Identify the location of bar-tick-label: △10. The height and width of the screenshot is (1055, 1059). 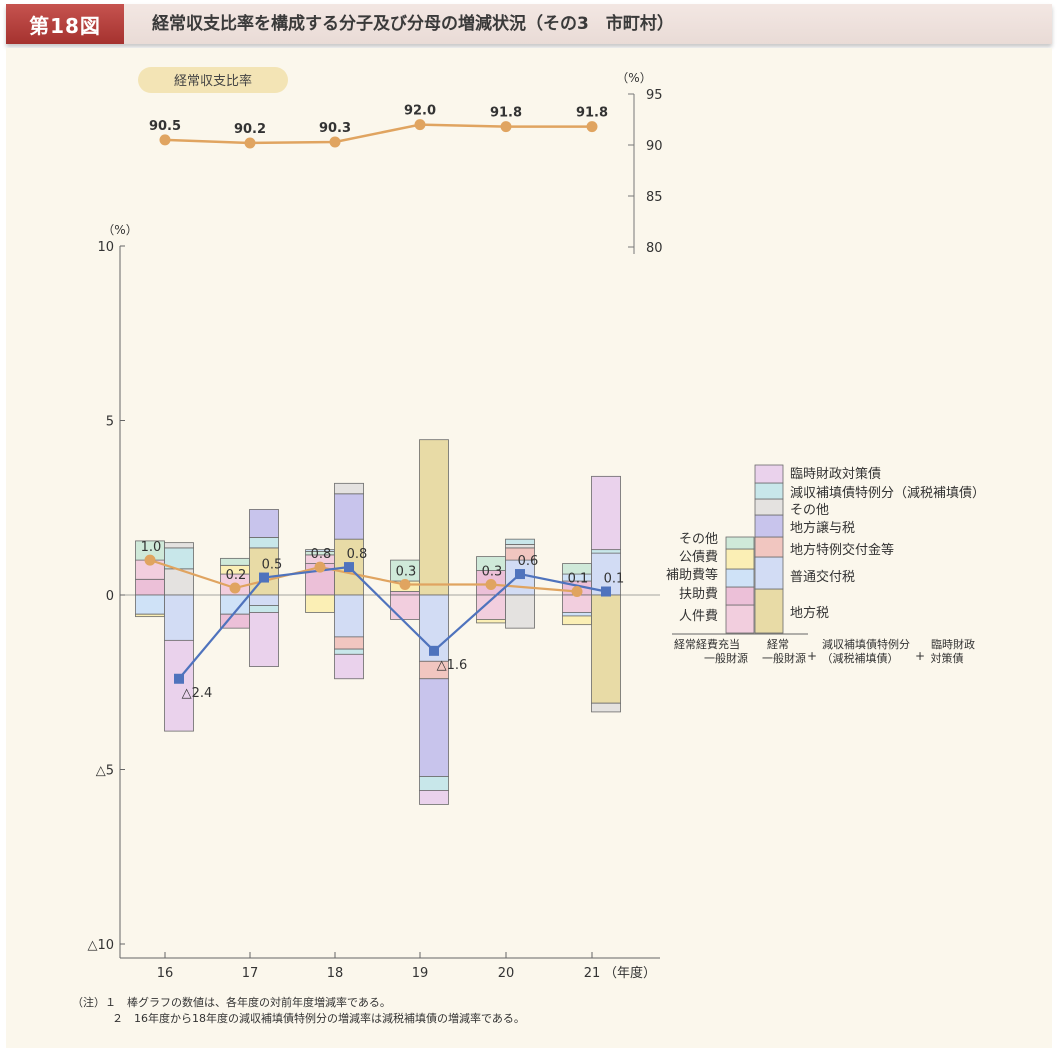
(100, 945).